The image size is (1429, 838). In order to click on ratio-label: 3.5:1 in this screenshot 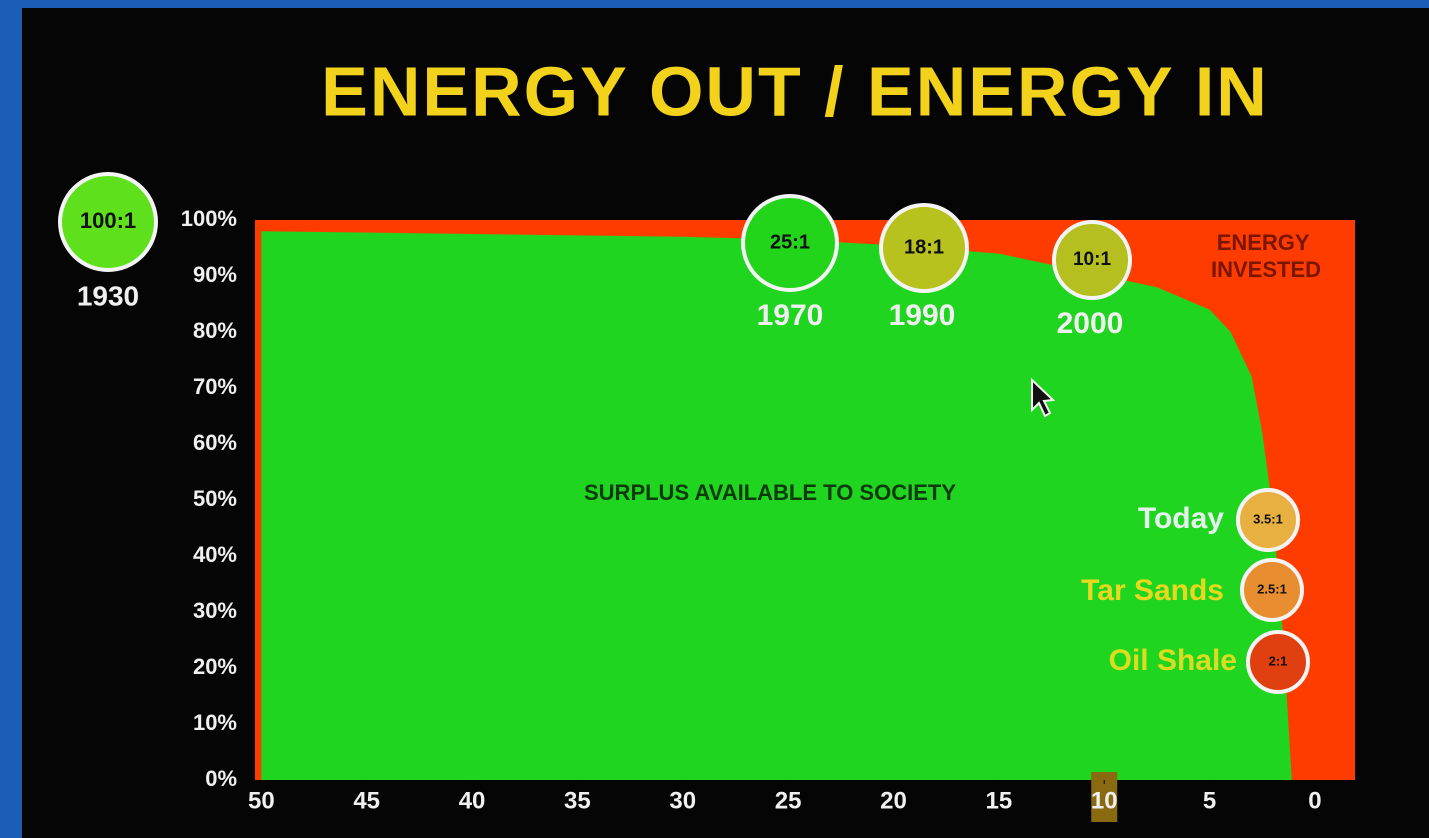, I will do `click(1268, 518)`.